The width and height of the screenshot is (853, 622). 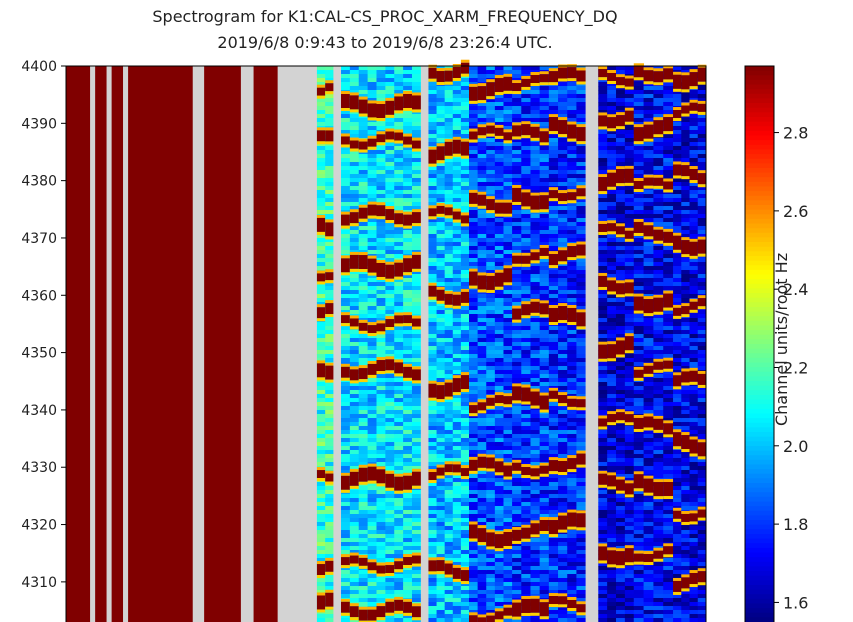 I want to click on spectrogram-column-15-gap, so click(x=424, y=344).